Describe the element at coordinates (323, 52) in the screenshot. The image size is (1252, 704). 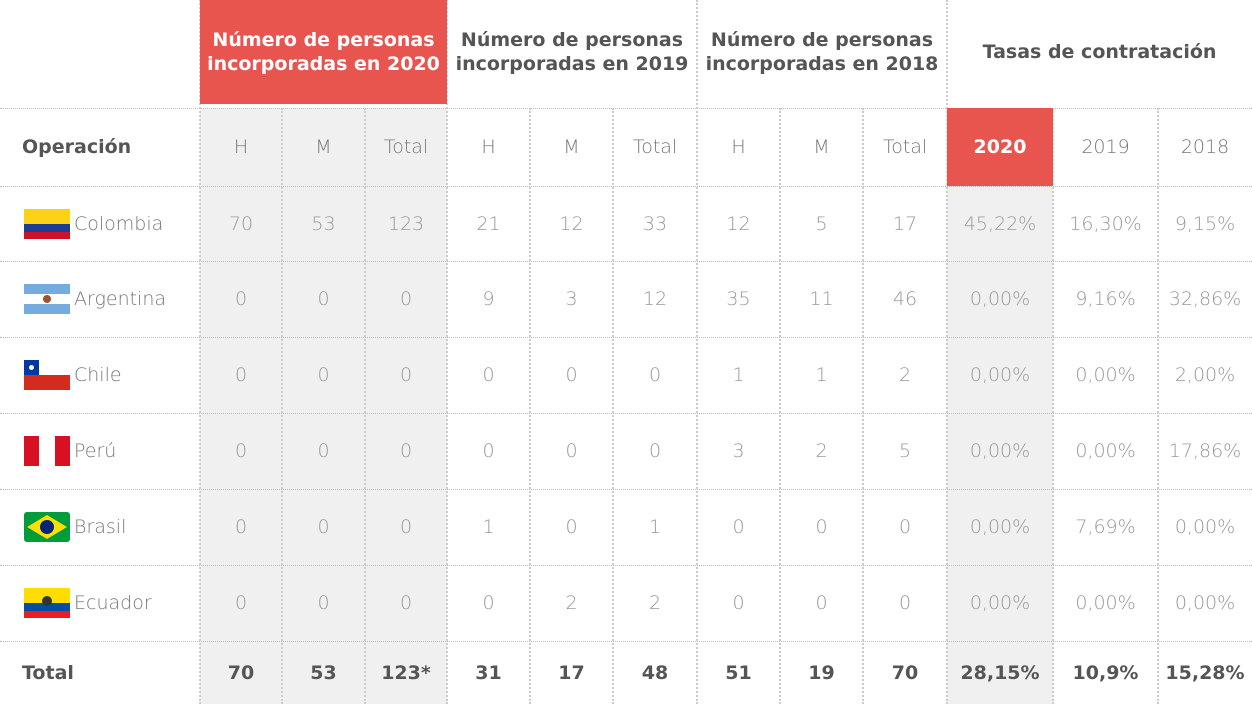
I see `group-header: Número de personas incorporadas en 2020` at that location.